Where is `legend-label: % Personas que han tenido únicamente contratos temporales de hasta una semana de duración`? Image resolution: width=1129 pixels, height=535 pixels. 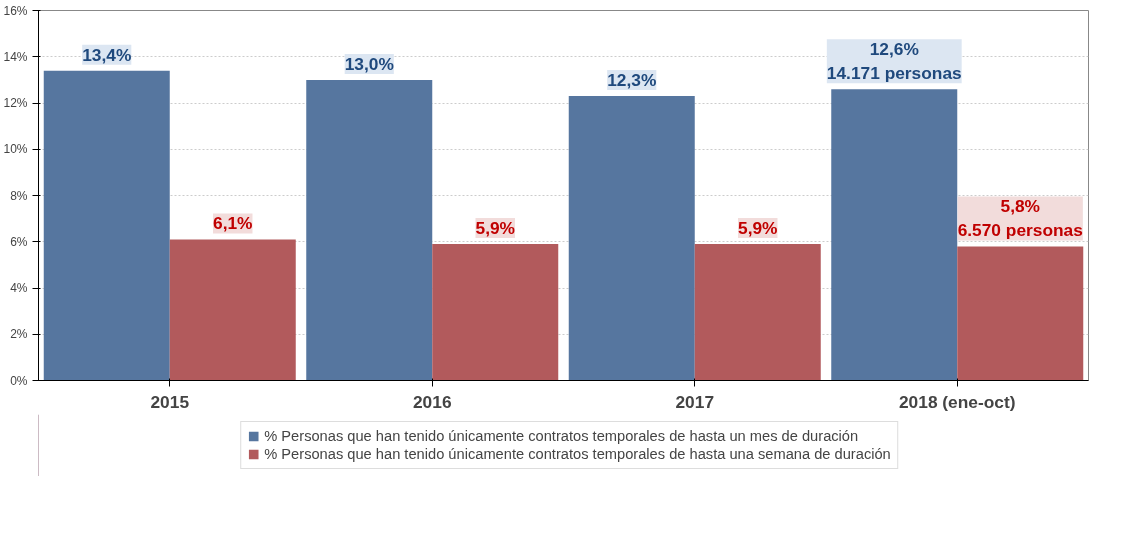
legend-label: % Personas que han tenido únicamente contratos temporales de hasta una semana de duración is located at coordinates (577, 454).